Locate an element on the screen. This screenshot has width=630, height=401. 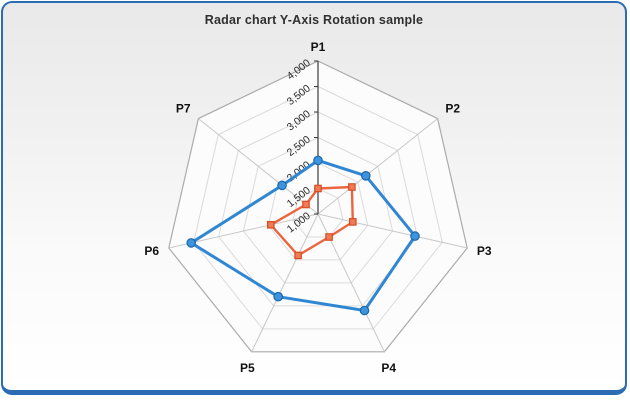
category-label: P1 is located at coordinates (318, 47).